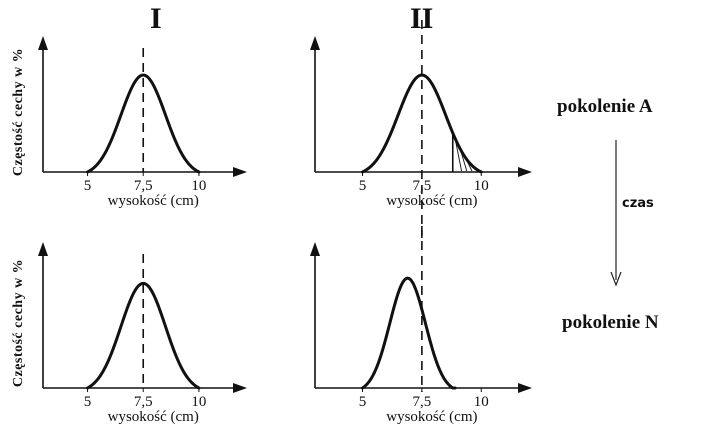  I want to click on generation-n-label: pokolenie N, so click(610, 322).